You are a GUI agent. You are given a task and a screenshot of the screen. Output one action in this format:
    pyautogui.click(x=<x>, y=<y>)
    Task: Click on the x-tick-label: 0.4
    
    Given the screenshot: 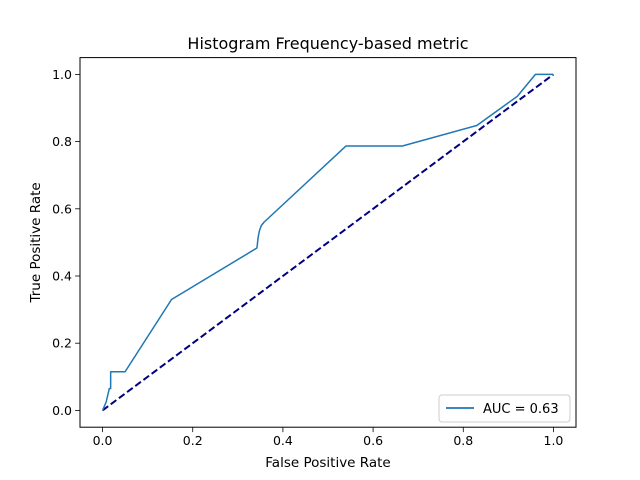 What is the action you would take?
    pyautogui.click(x=283, y=440)
    